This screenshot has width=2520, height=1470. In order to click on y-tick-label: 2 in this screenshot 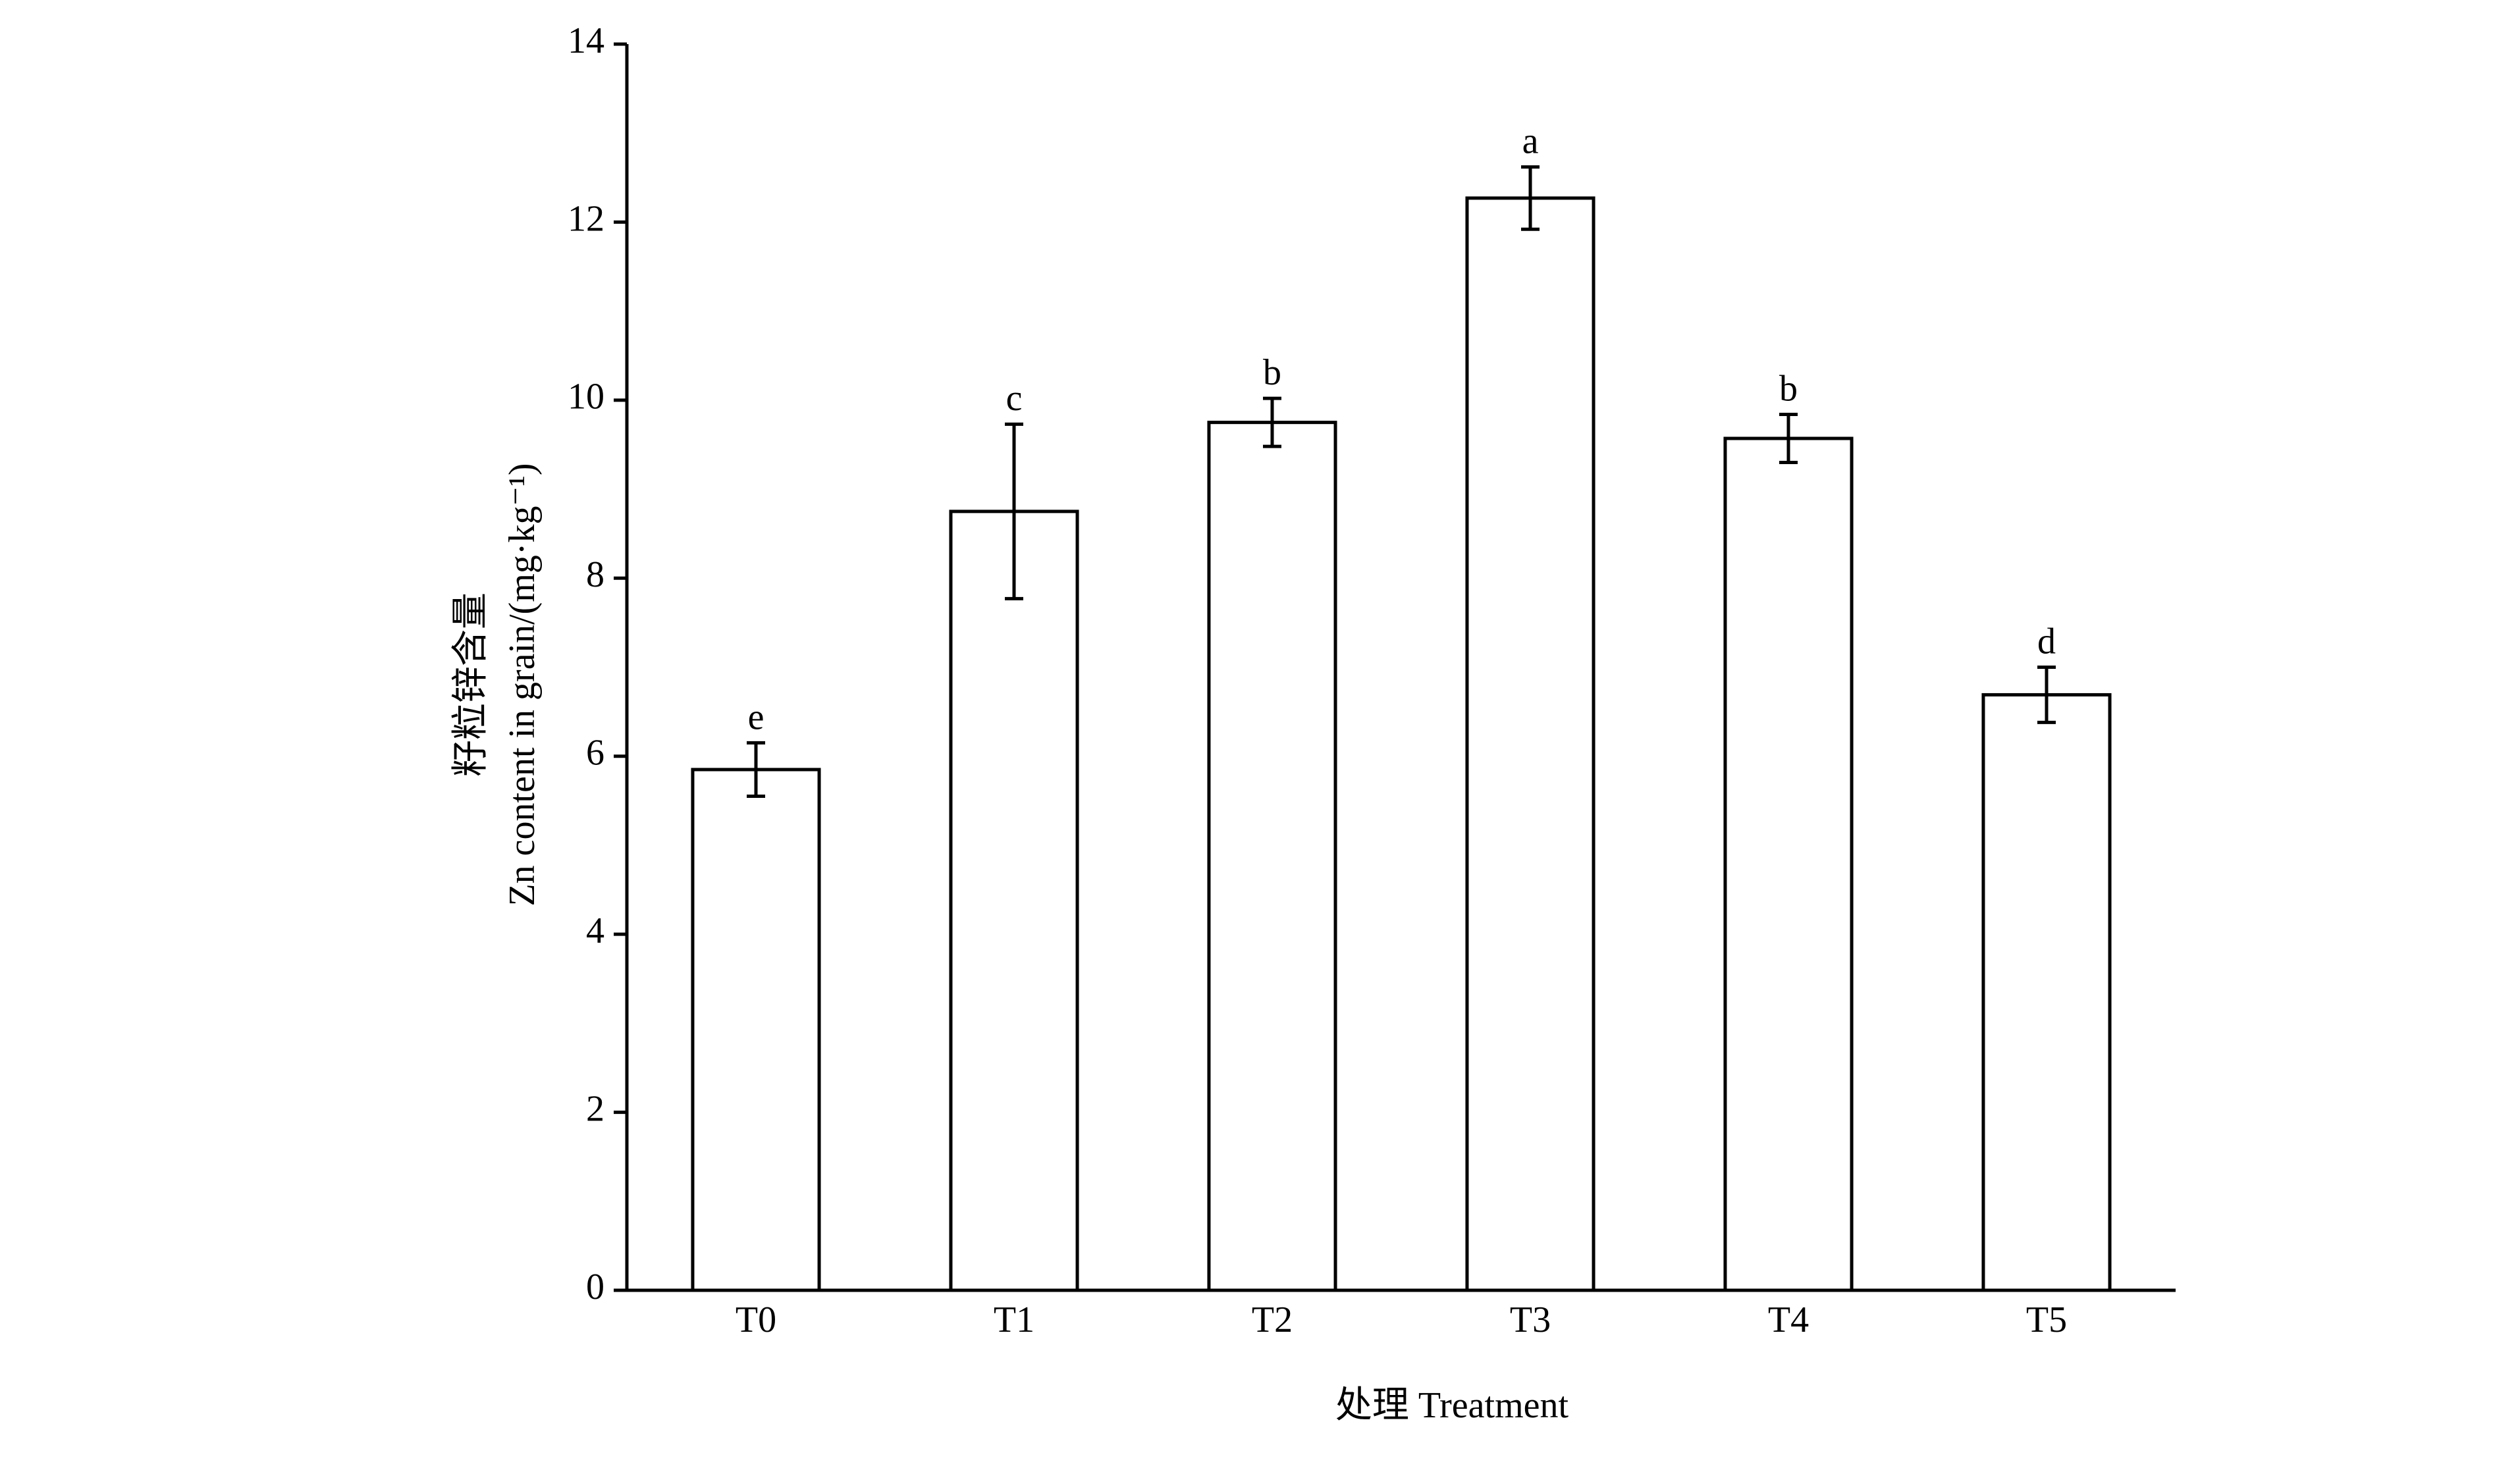, I will do `click(595, 1108)`.